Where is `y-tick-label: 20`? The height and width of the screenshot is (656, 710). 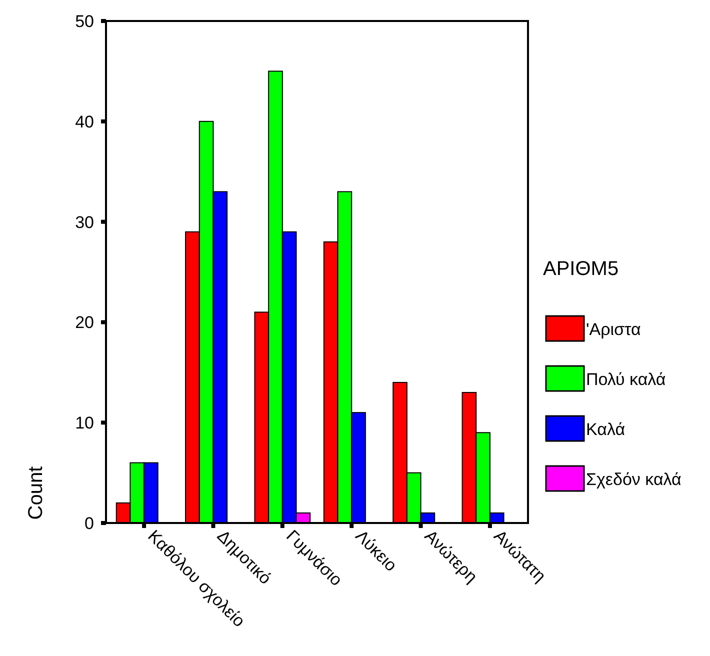
y-tick-label: 20 is located at coordinates (84, 322).